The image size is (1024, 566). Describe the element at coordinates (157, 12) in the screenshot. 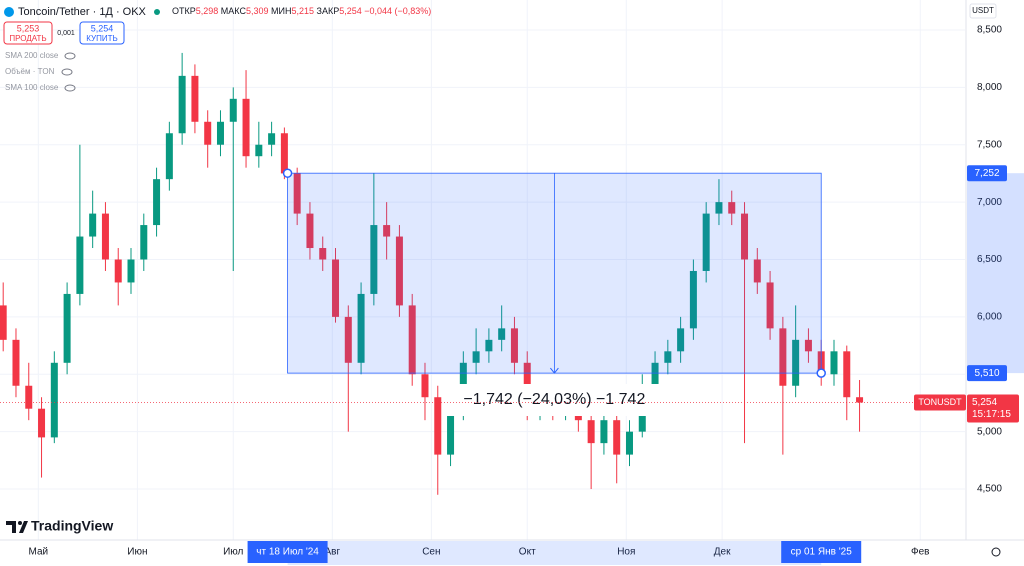

I see `status-dot` at that location.